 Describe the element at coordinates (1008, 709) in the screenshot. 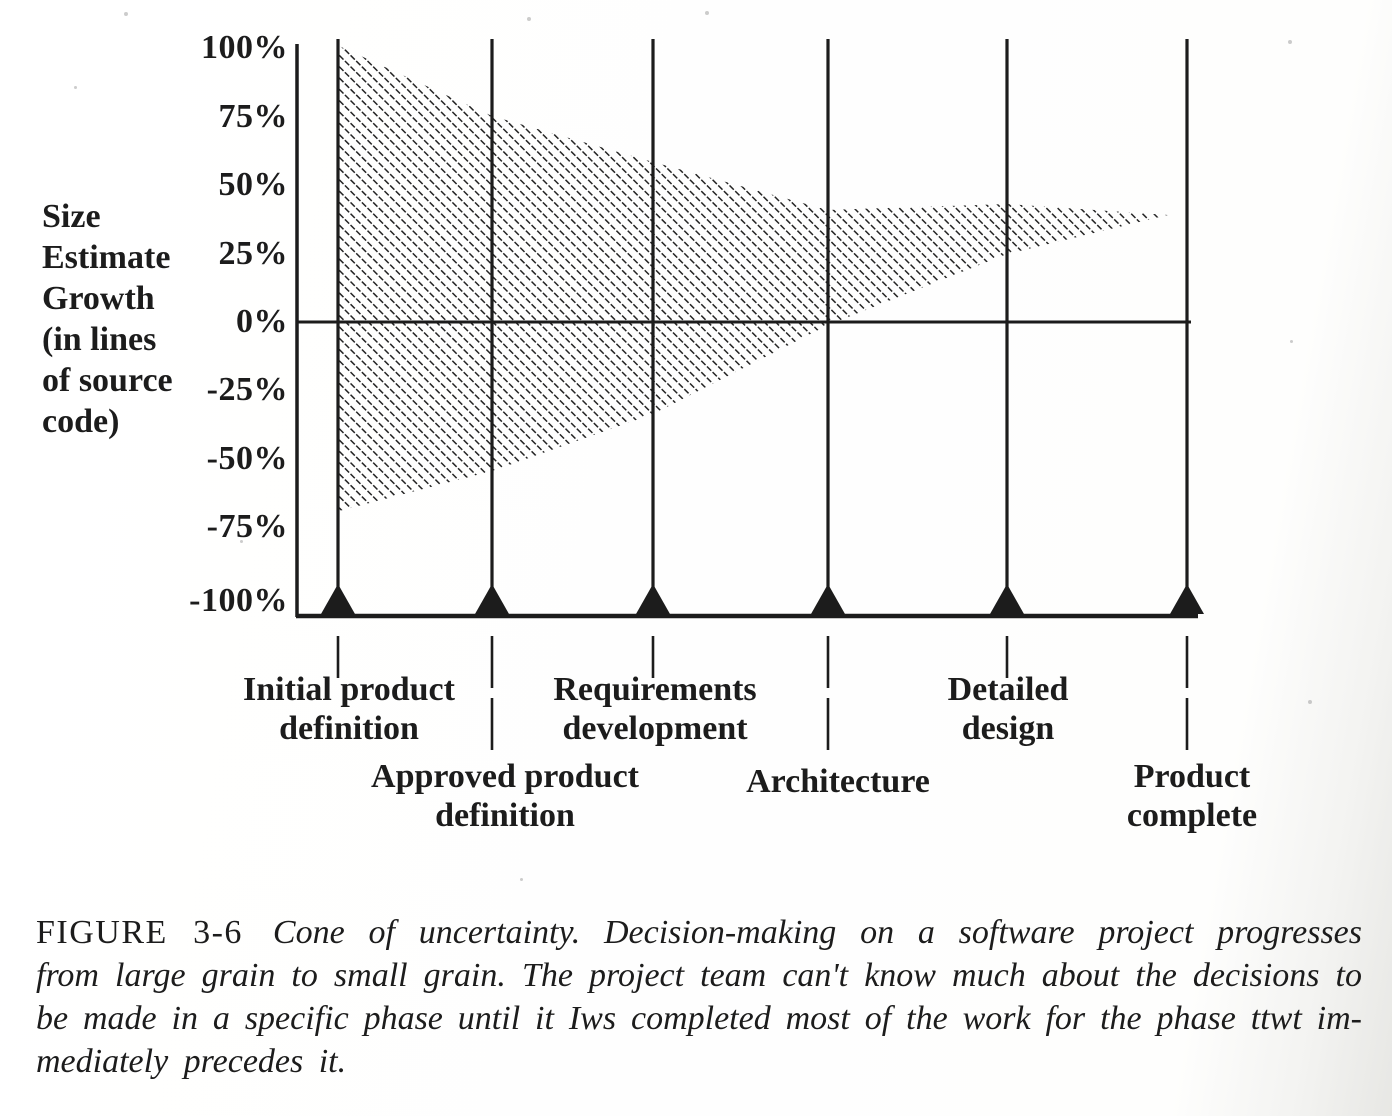

I see `milestone-label-detailed-design: Detailed design` at that location.